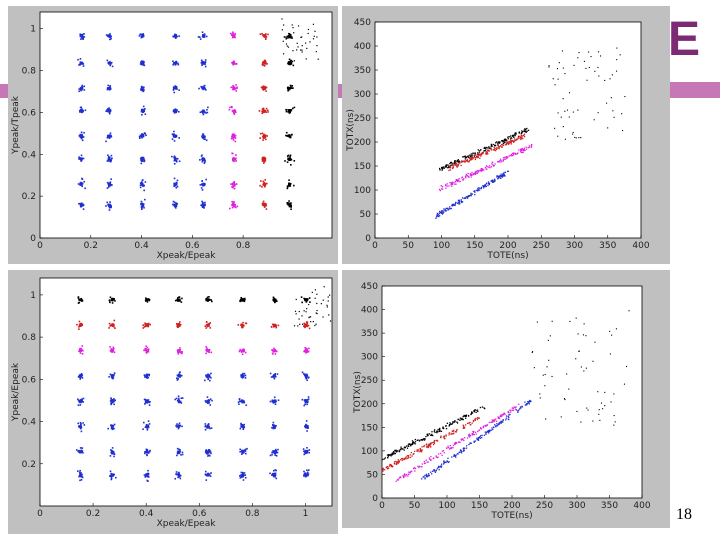 This screenshot has width=720, height=540. What do you see at coordinates (33, 30) in the screenshot?
I see `y-tick-label: 1` at bounding box center [33, 30].